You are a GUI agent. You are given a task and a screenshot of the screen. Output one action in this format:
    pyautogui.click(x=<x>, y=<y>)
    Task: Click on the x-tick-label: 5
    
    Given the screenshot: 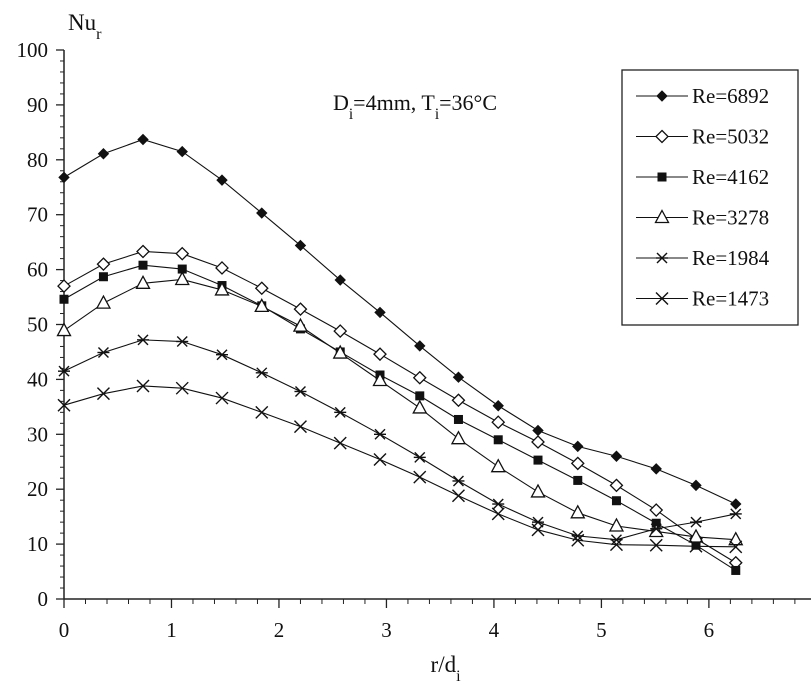 What is the action you would take?
    pyautogui.click(x=601, y=630)
    